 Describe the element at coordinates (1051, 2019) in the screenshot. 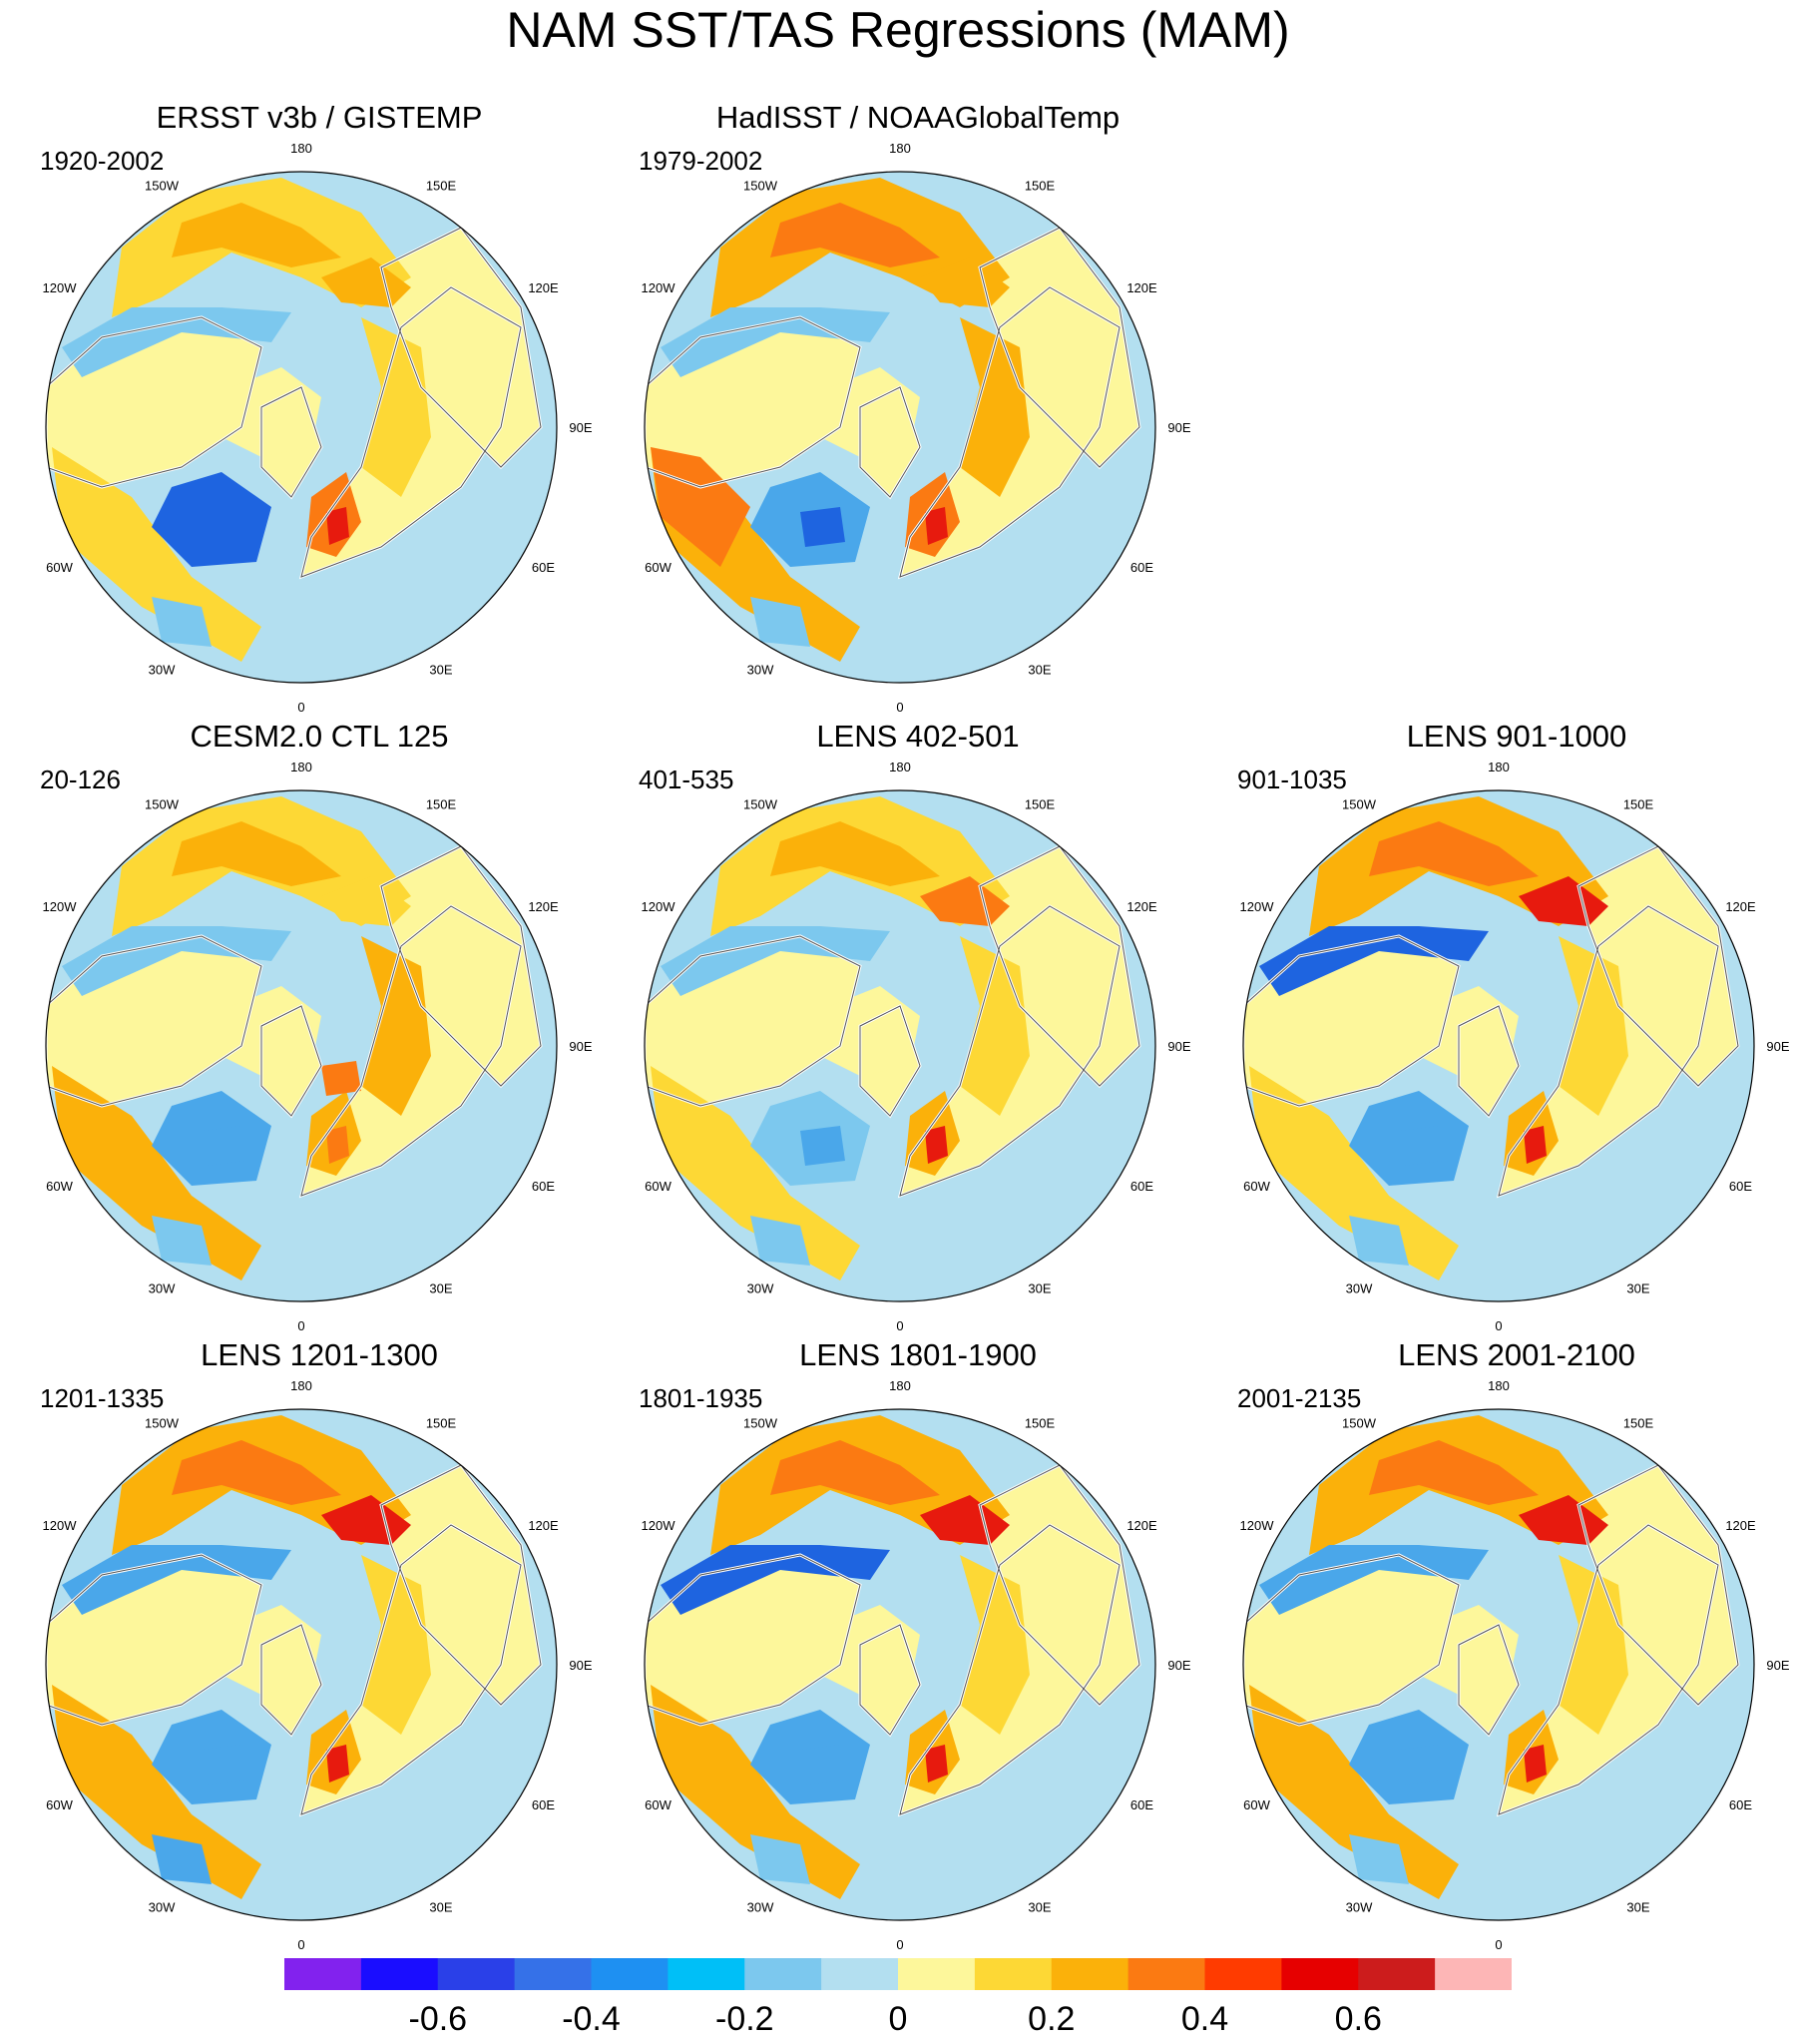

I see `colorbar-tick-label: 0.2` at that location.